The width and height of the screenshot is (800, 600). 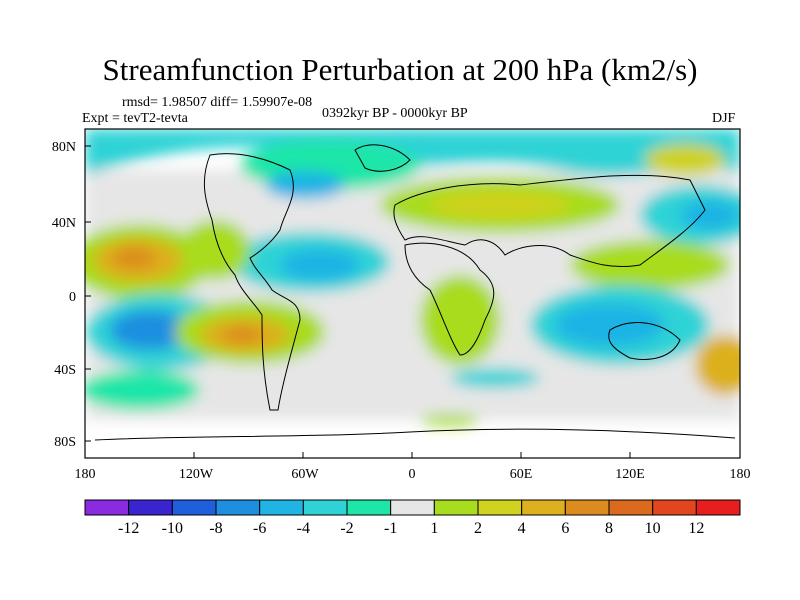 I want to click on stats-text: rmsd= 1.98507 diff= 1.59907e-08, so click(x=217, y=102).